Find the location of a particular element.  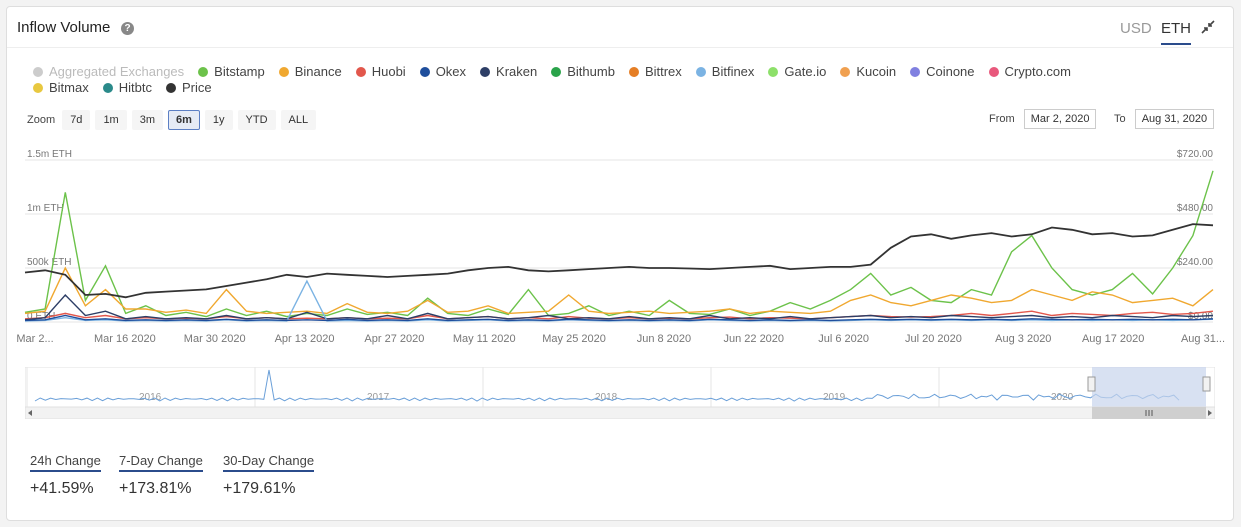

legend-item: Okex is located at coordinates (443, 72).